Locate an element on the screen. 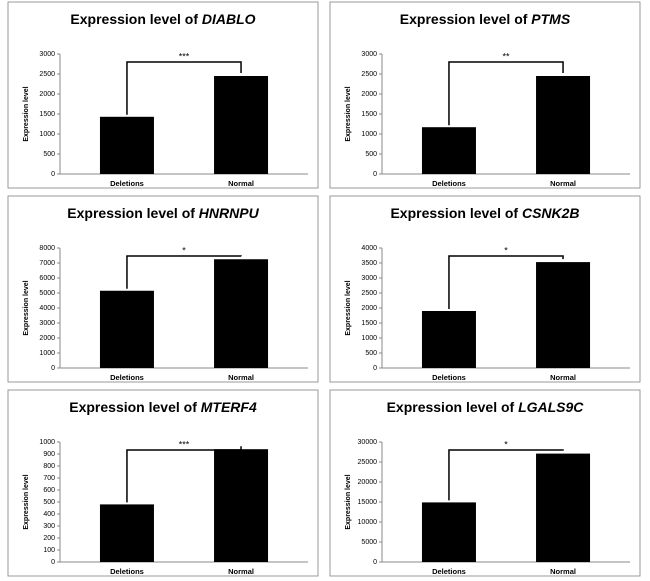 The height and width of the screenshot is (581, 650). y-tick-label: 700 is located at coordinates (49, 478).